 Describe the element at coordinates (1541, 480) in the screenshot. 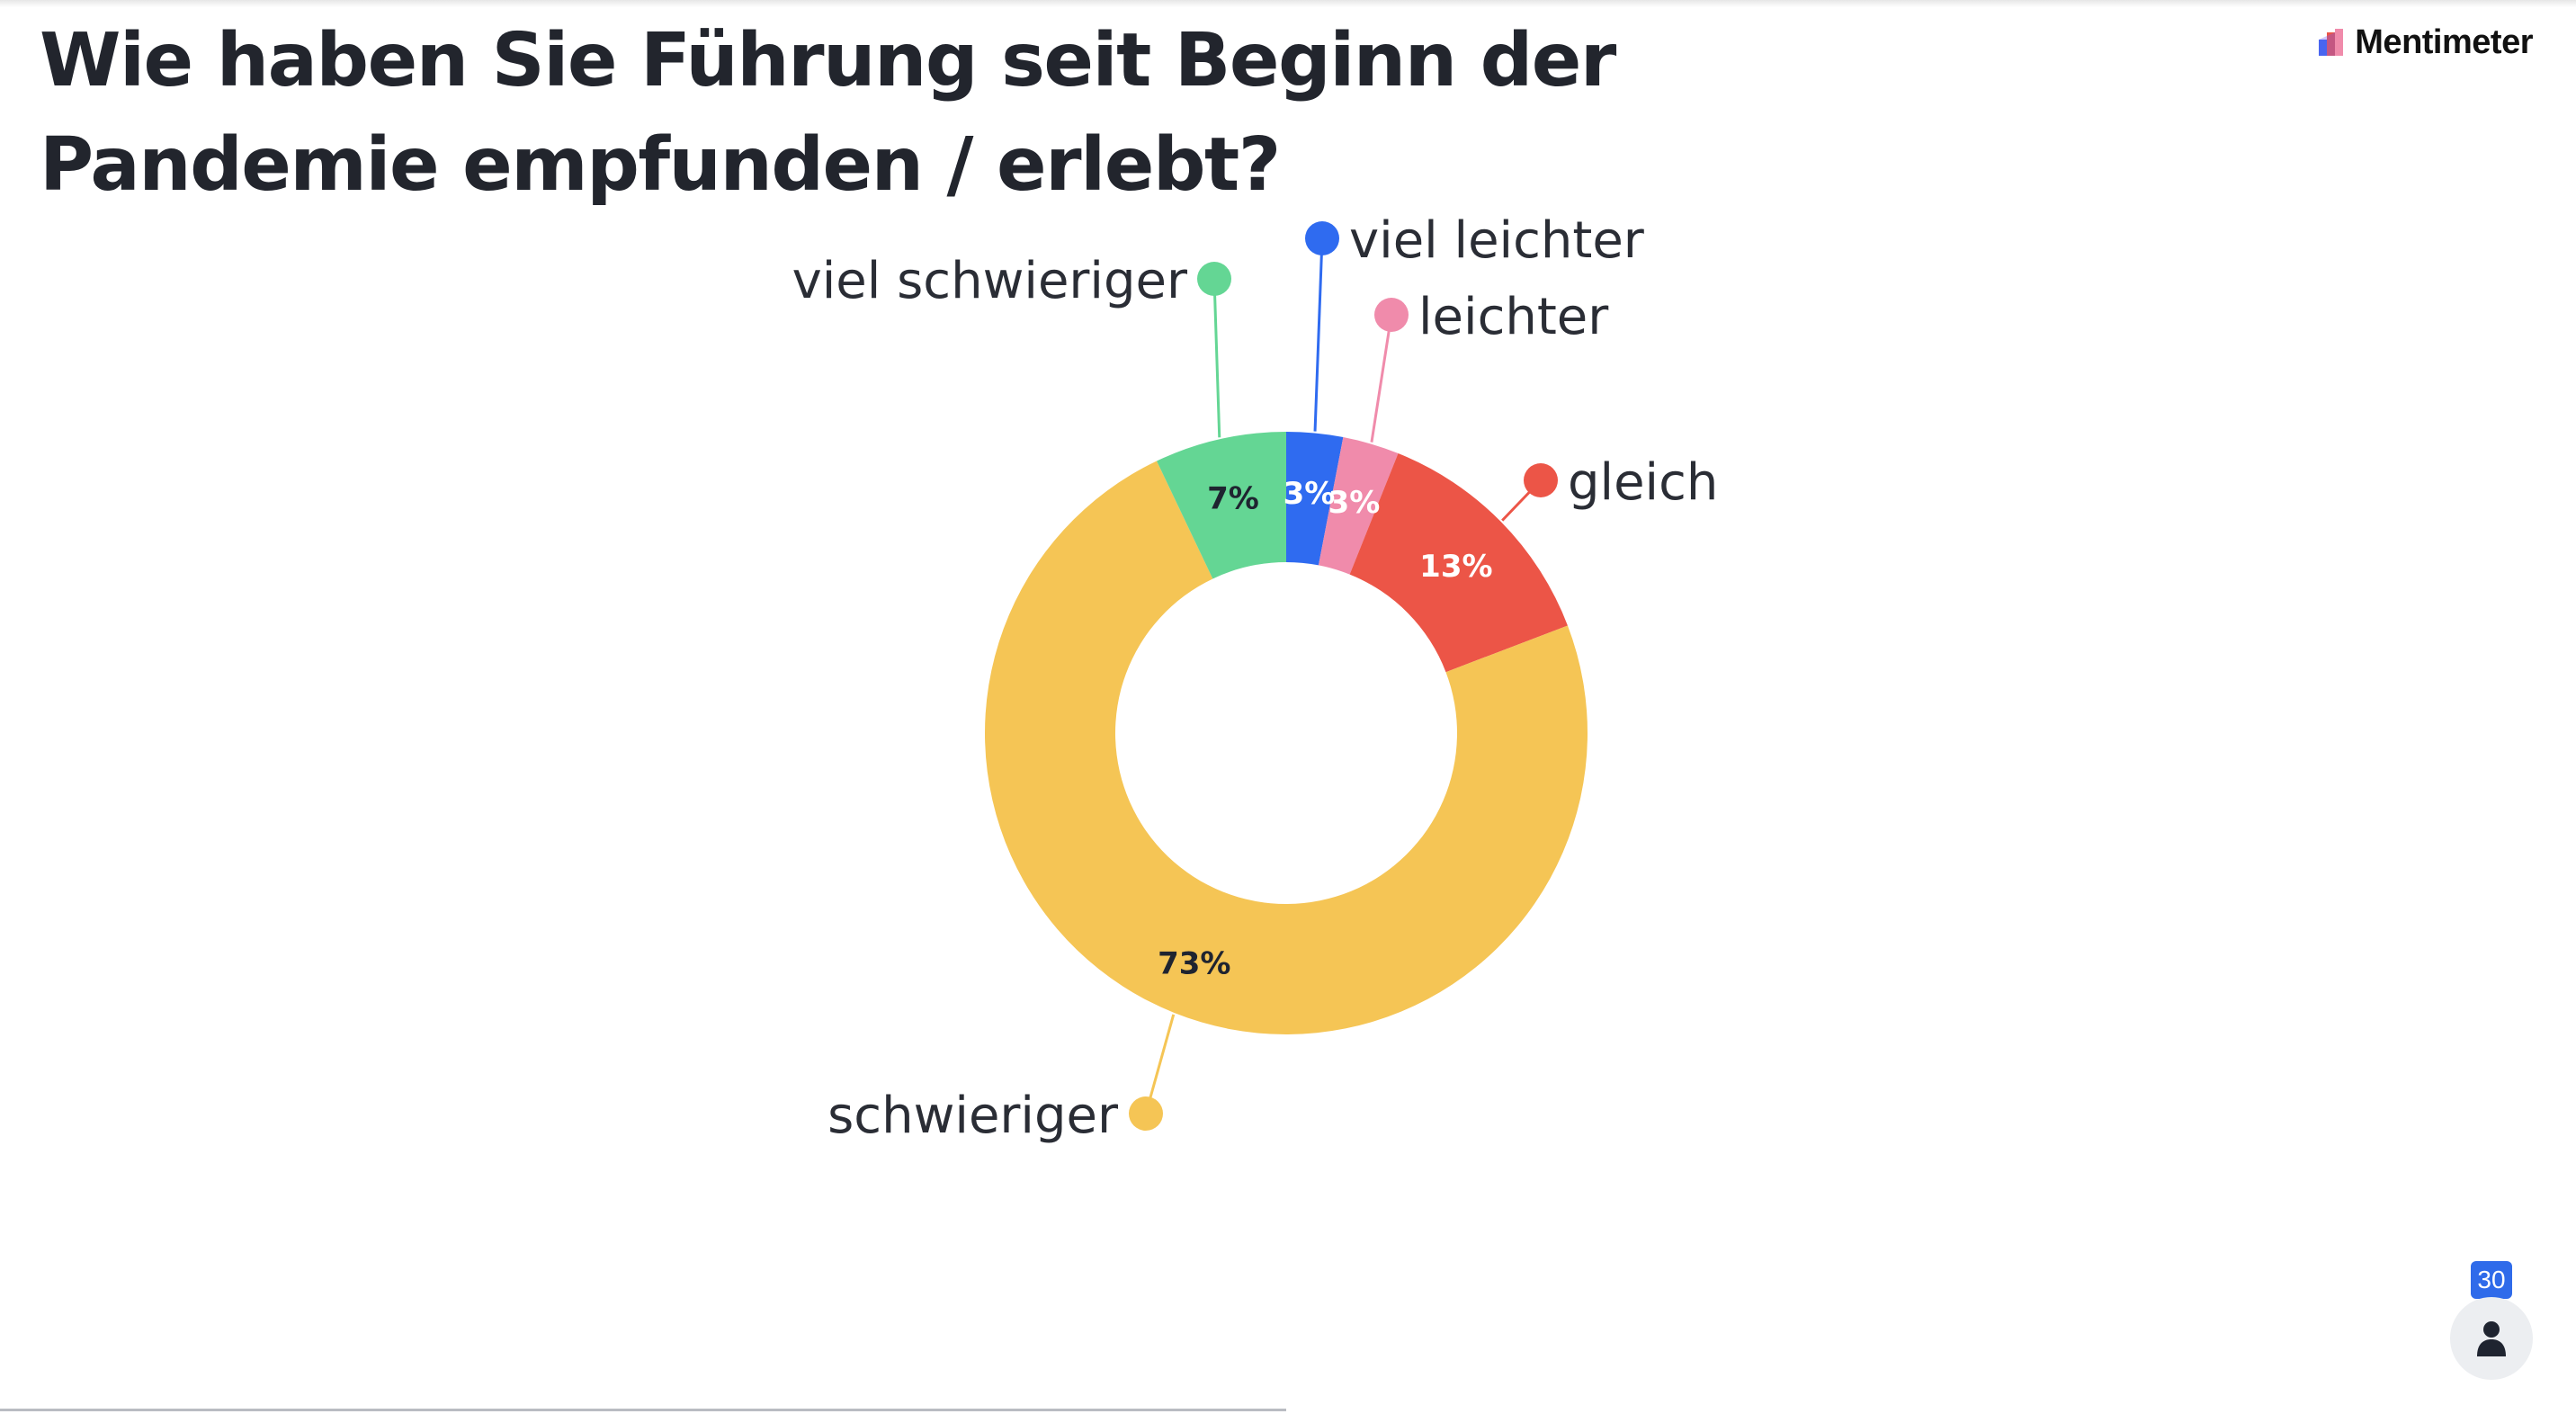

I see `legend-dot-gleich` at that location.